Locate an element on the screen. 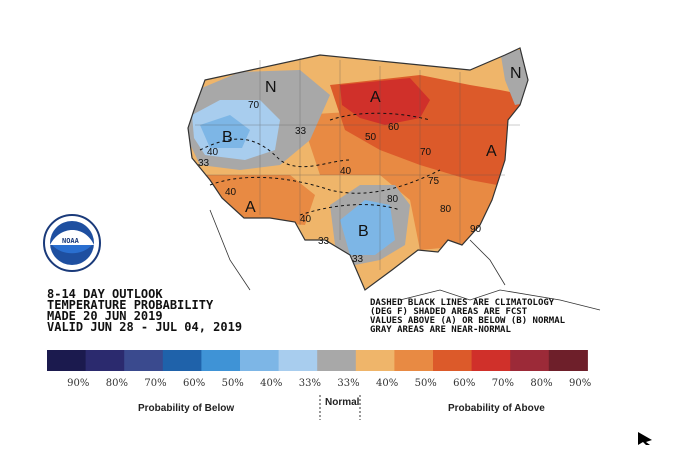  outlook-line-4: VALID JUN 28 - JUL 04, 2019 is located at coordinates (144, 327).